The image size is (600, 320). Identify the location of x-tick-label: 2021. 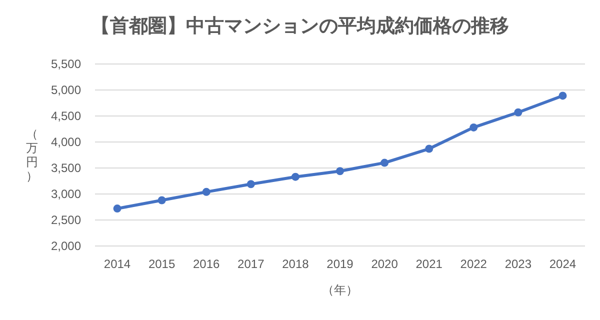
(429, 264).